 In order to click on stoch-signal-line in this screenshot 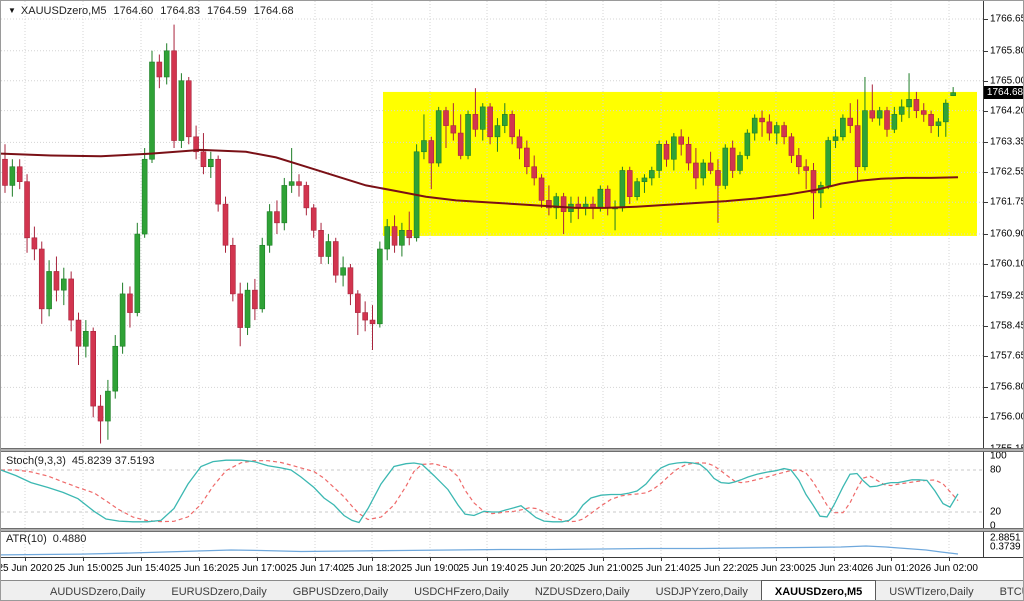, I will do `click(480, 491)`.